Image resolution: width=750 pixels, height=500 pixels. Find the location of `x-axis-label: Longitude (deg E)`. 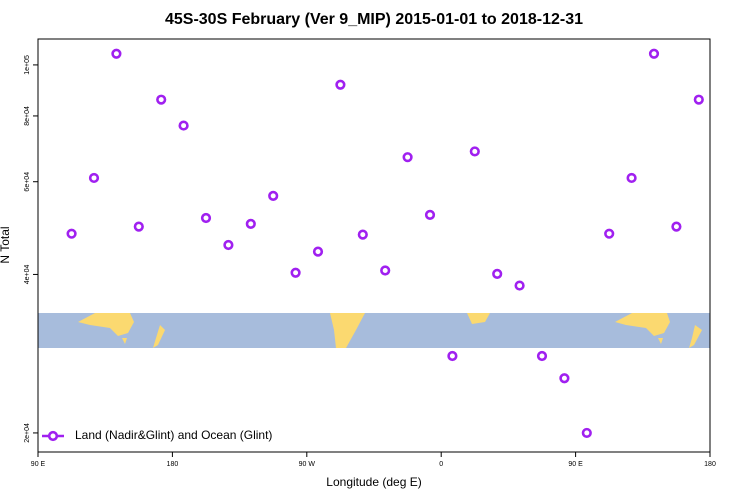

x-axis-label: Longitude (deg E) is located at coordinates (373, 482).